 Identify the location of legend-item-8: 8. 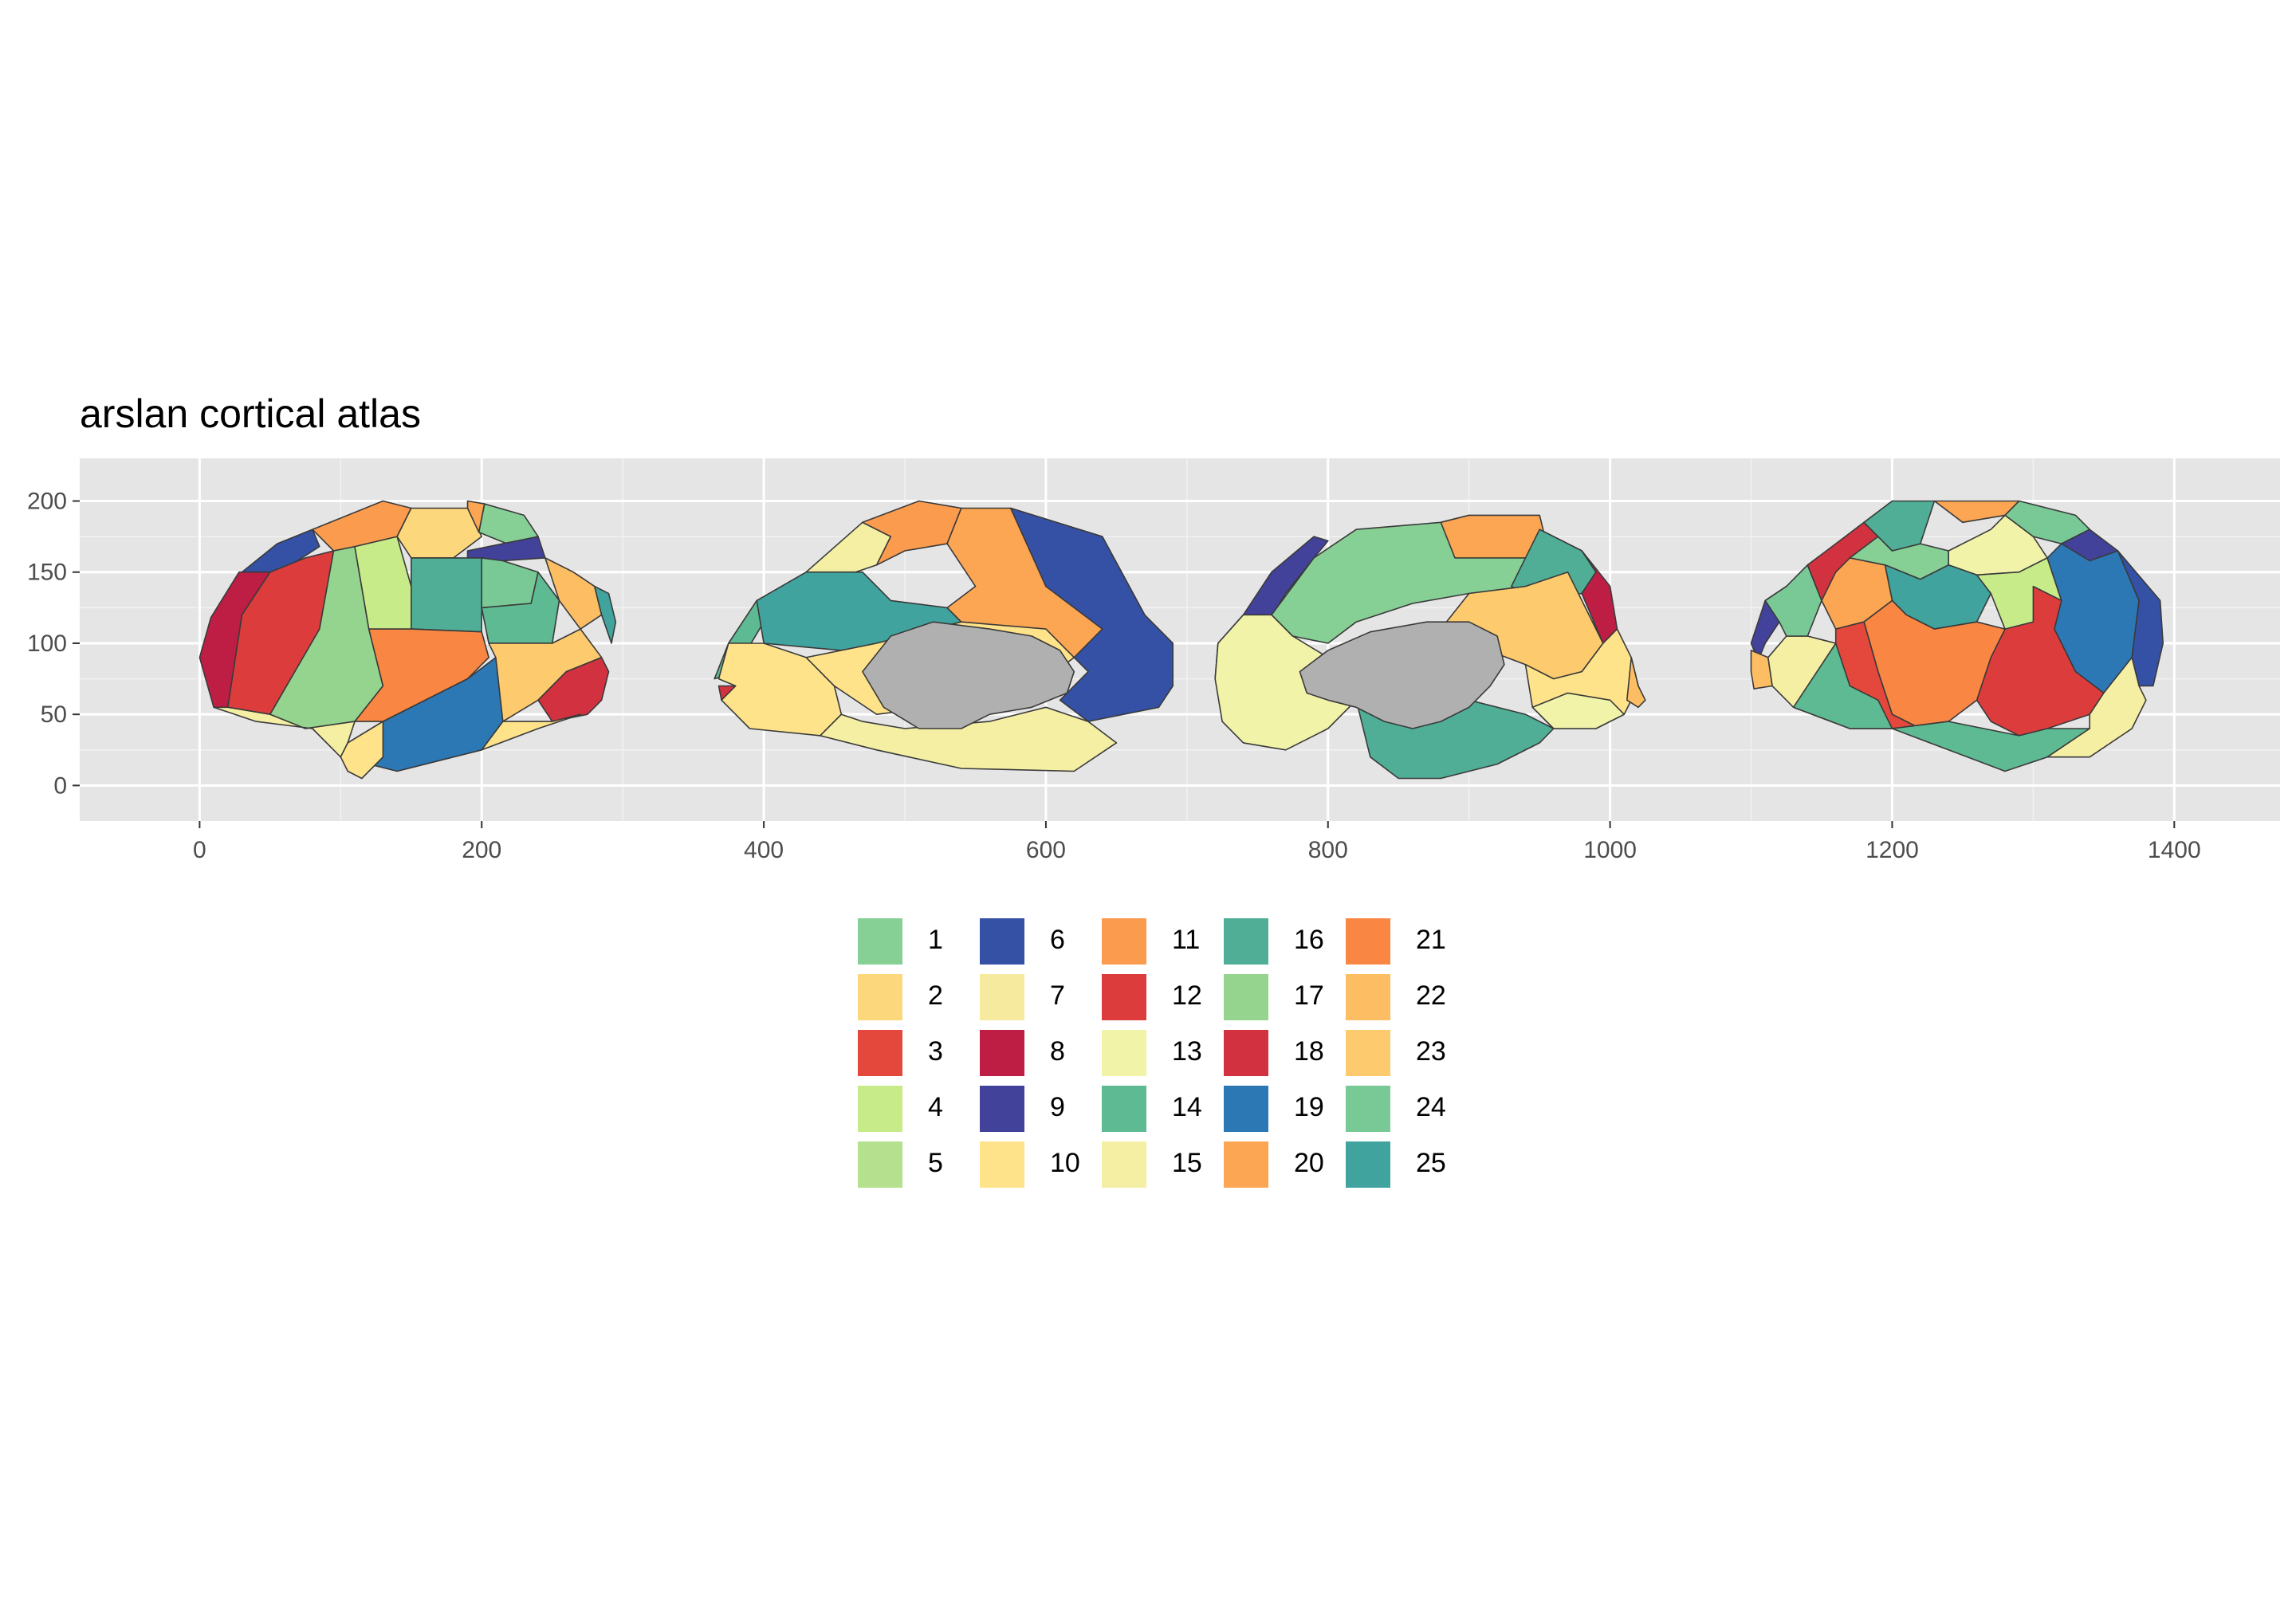
(1040, 1054).